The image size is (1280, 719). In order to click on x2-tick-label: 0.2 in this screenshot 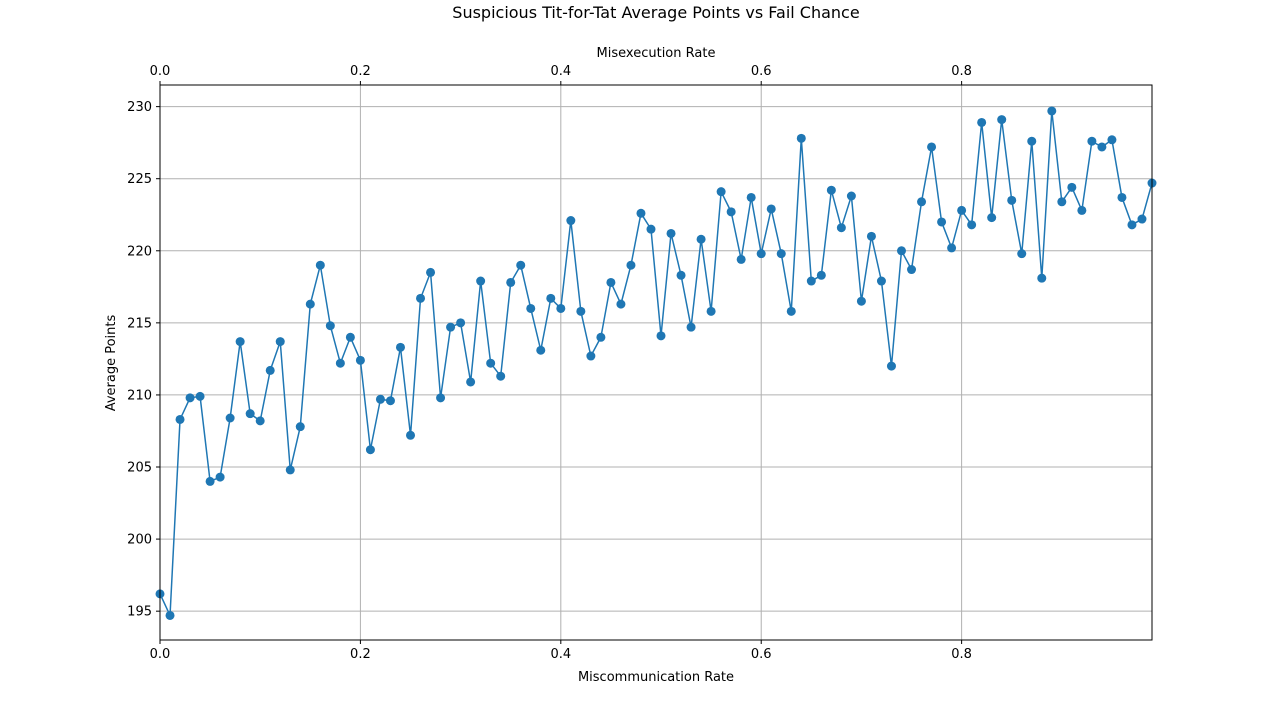, I will do `click(360, 71)`.